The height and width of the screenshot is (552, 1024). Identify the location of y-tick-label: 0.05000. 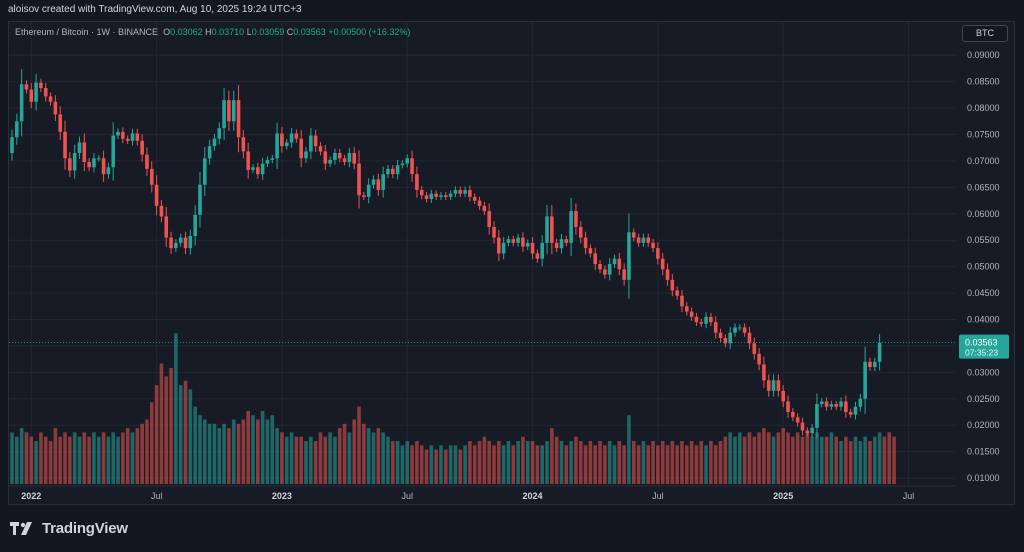
(983, 267).